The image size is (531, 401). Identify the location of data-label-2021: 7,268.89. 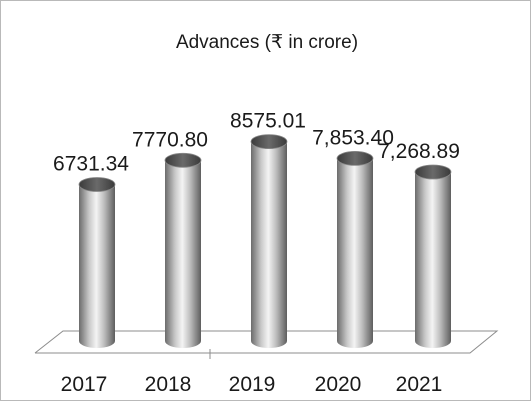
(419, 151).